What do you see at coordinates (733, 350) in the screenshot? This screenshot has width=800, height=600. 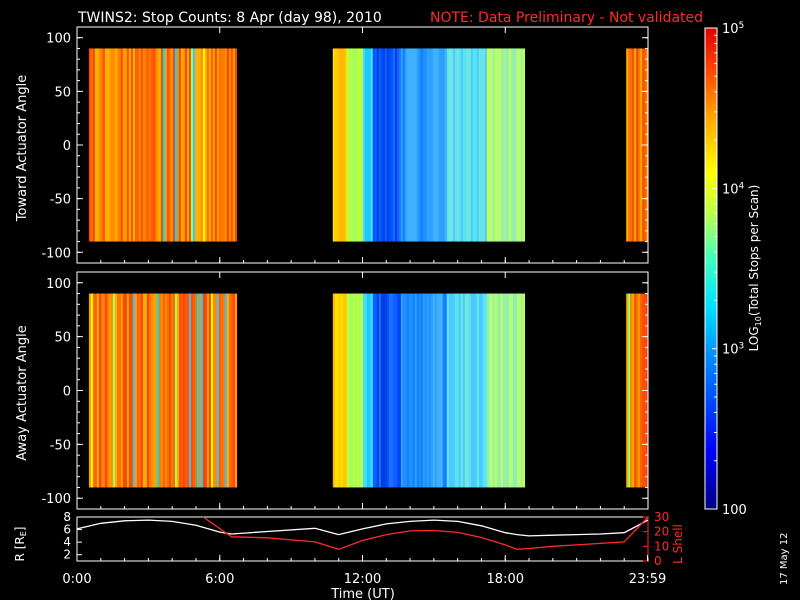 I see `colorbar-tick-label: 103` at bounding box center [733, 350].